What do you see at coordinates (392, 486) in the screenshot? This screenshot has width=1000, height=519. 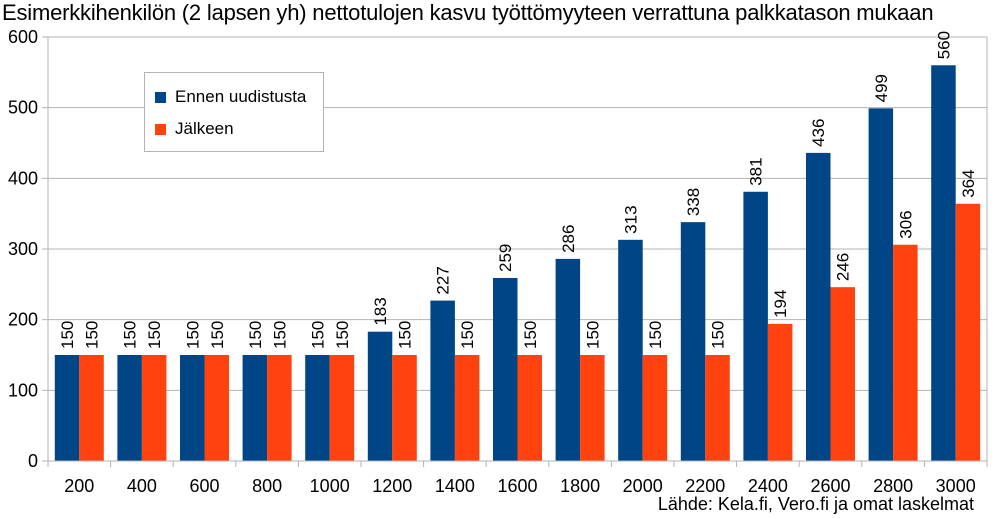 I see `x-tick-label: 1200` at bounding box center [392, 486].